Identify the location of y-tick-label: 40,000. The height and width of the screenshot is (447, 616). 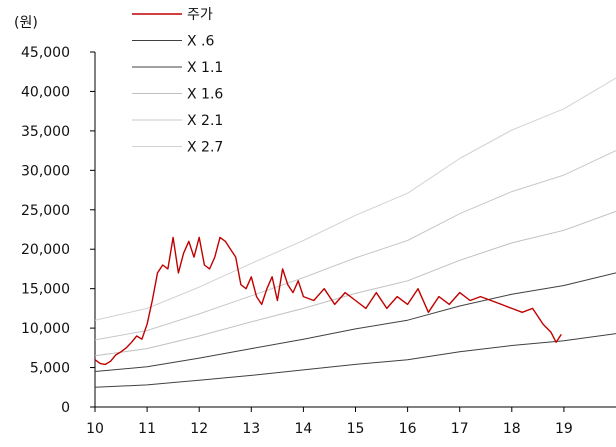
(45, 92).